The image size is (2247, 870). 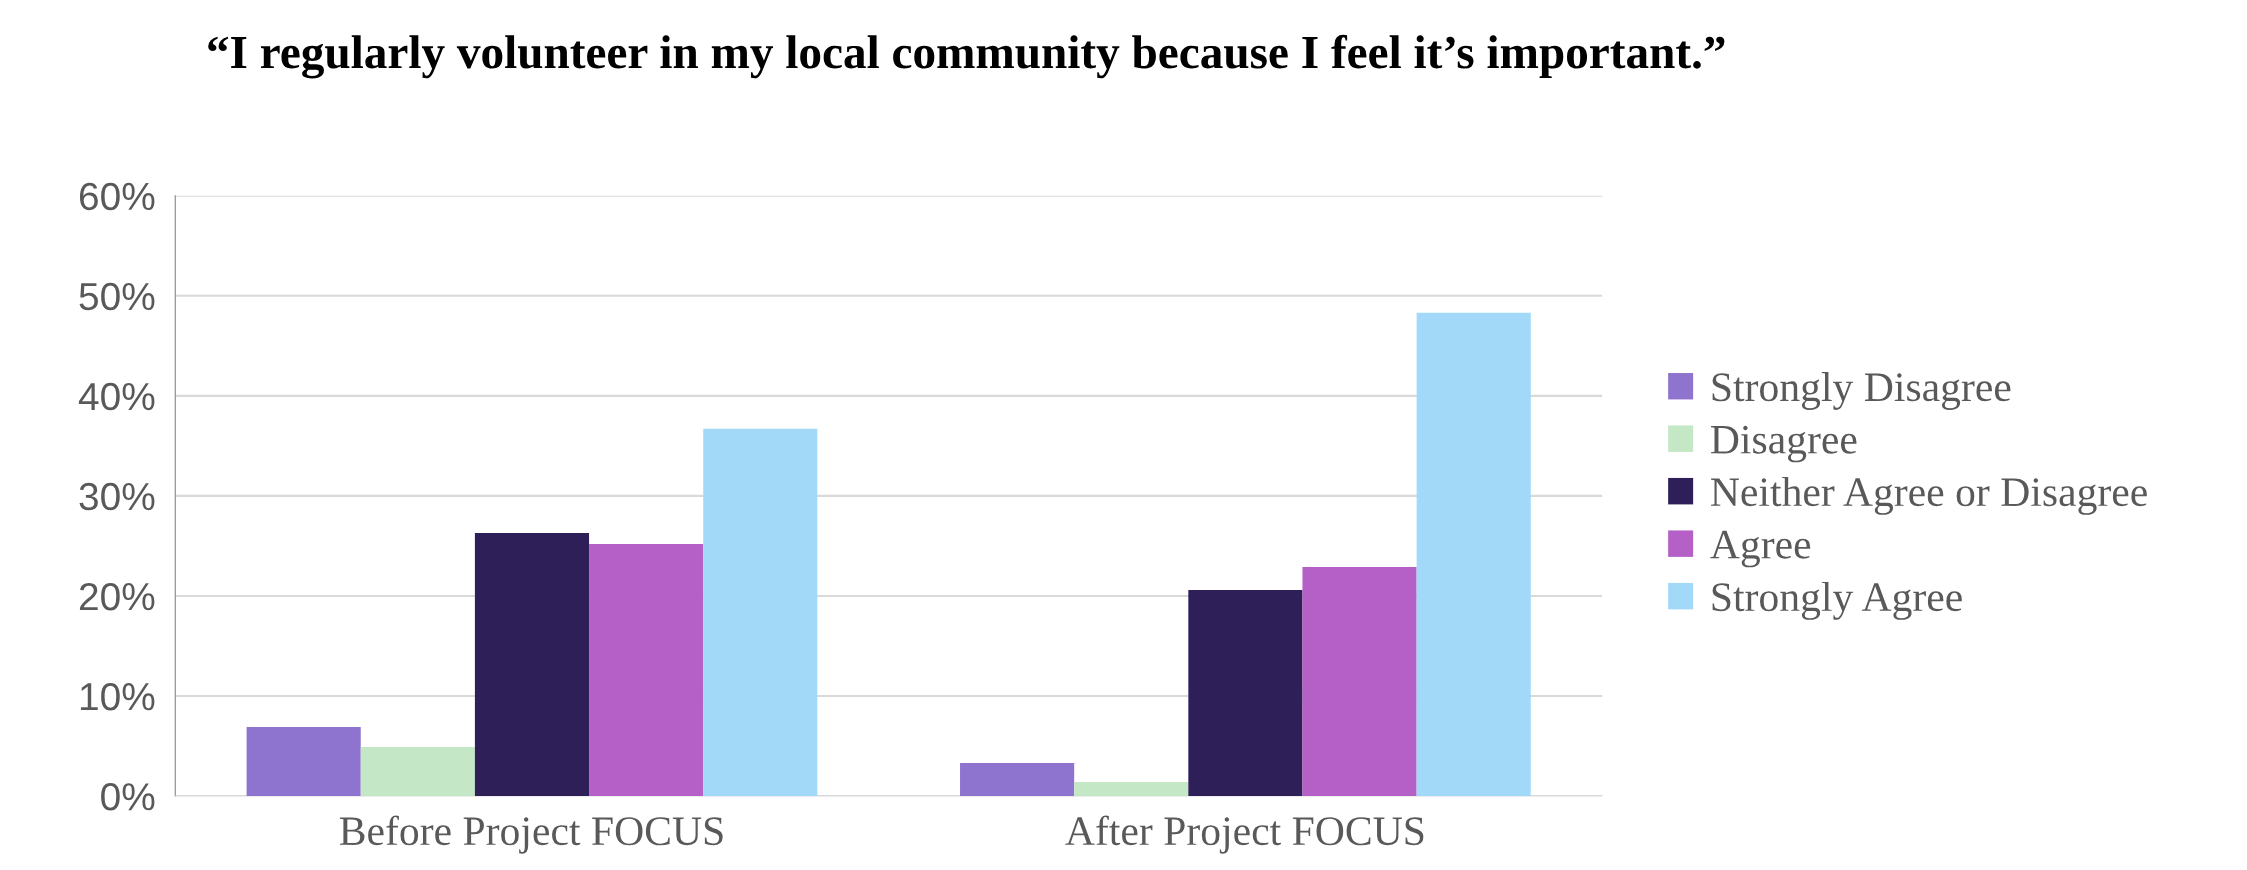 I want to click on chart-title: “I regularly volunteer in my local community because I feel it’s important.”, so click(x=966, y=56).